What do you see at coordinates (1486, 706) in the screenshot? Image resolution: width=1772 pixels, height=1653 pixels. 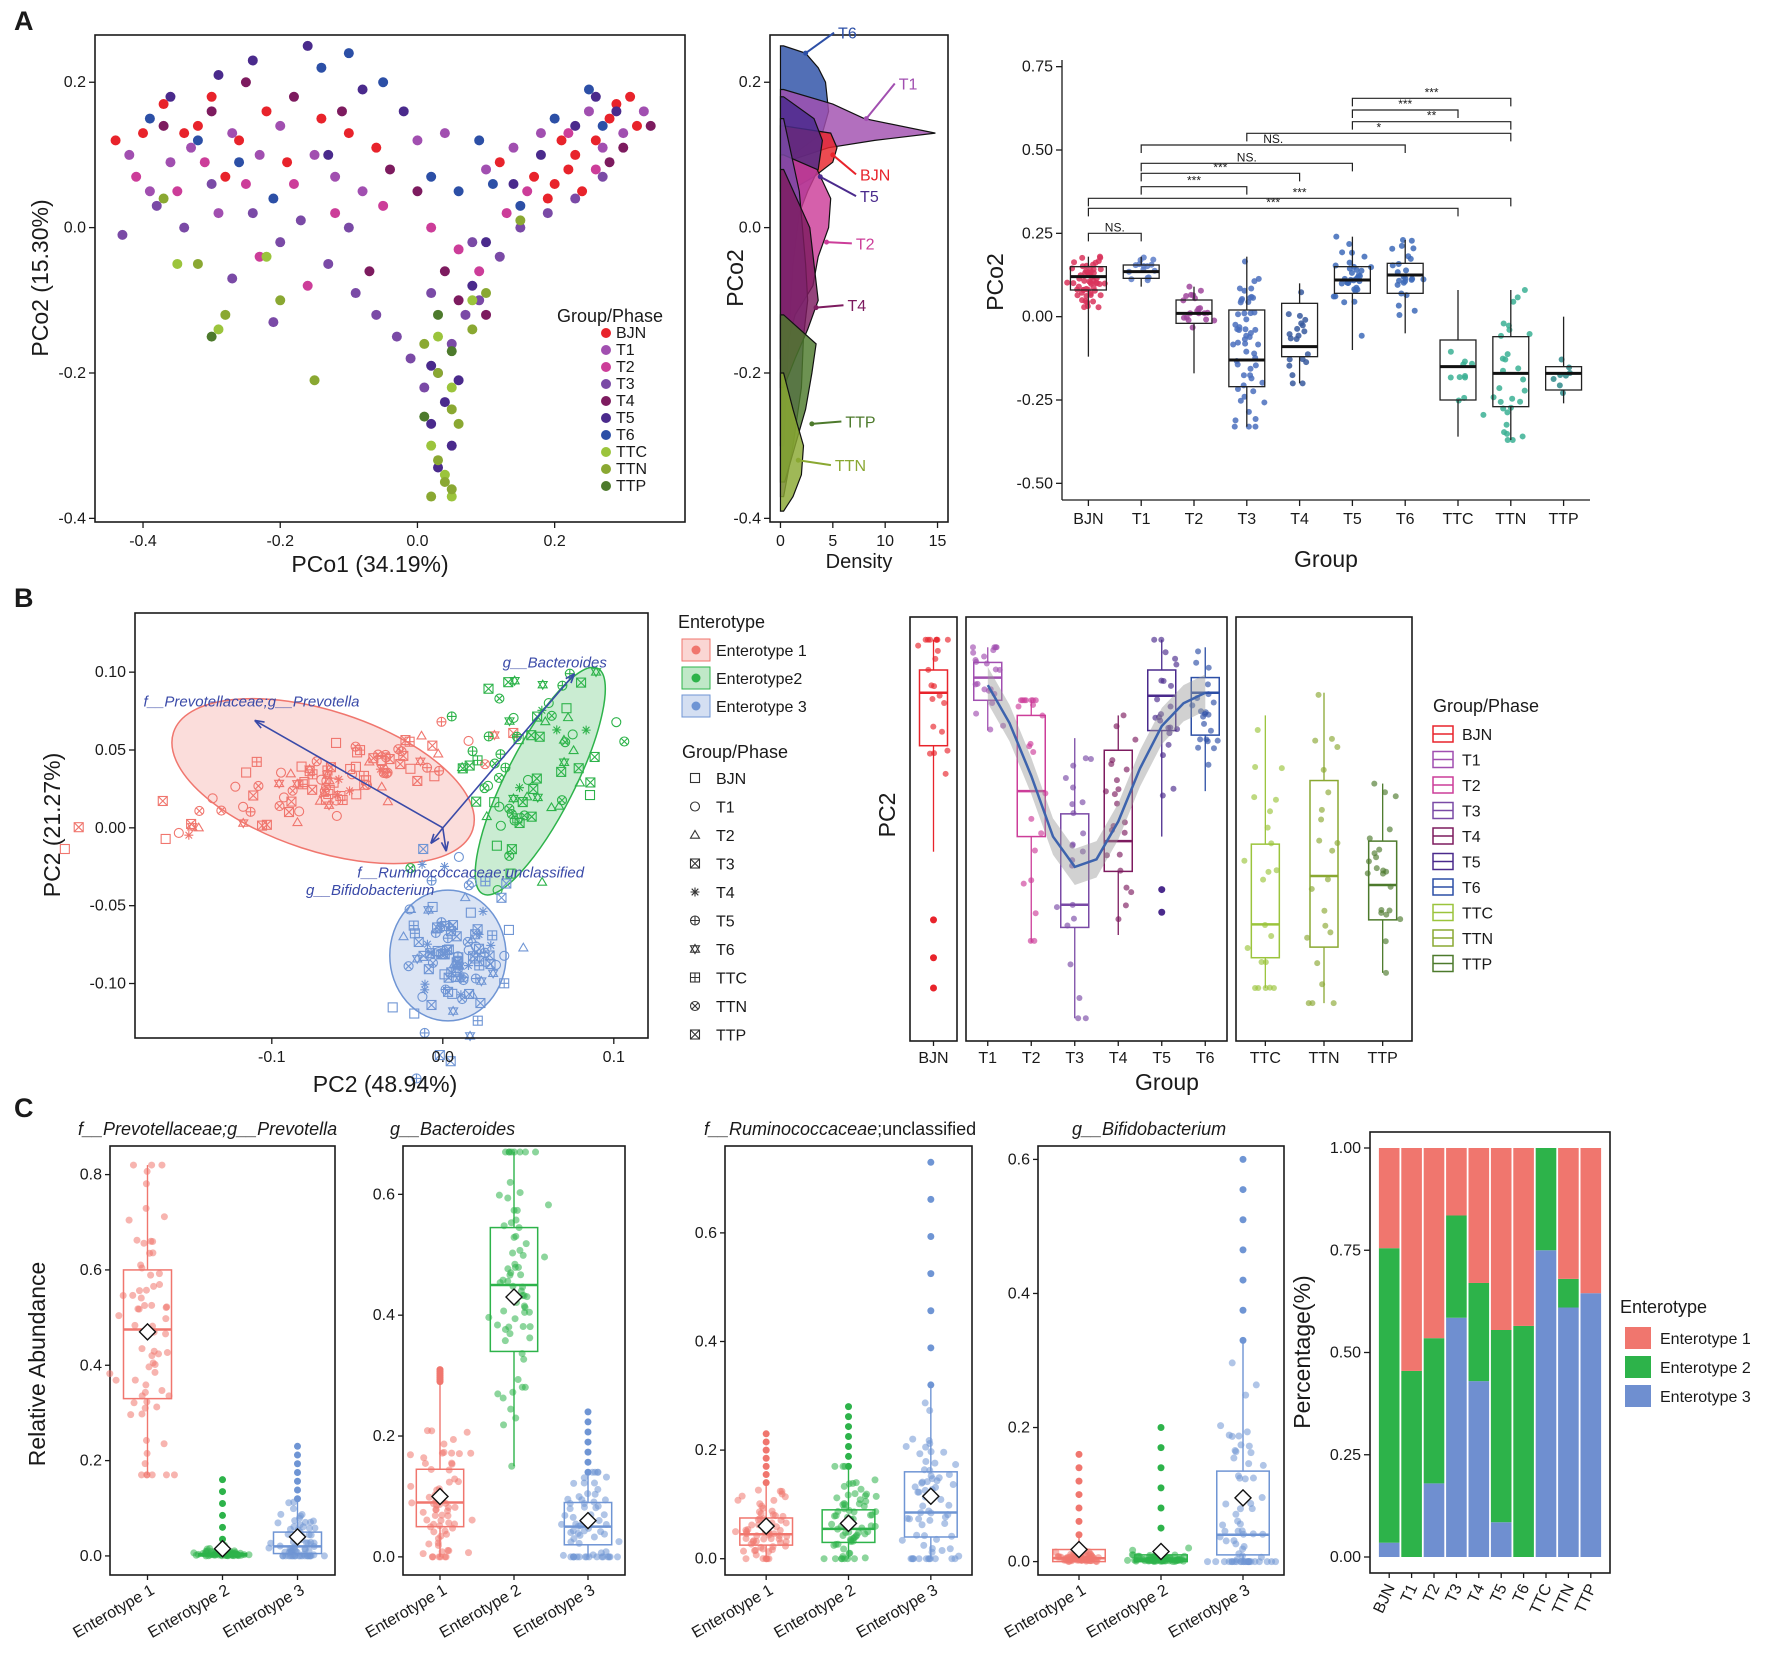 I see `legend-title: Group/Phase` at bounding box center [1486, 706].